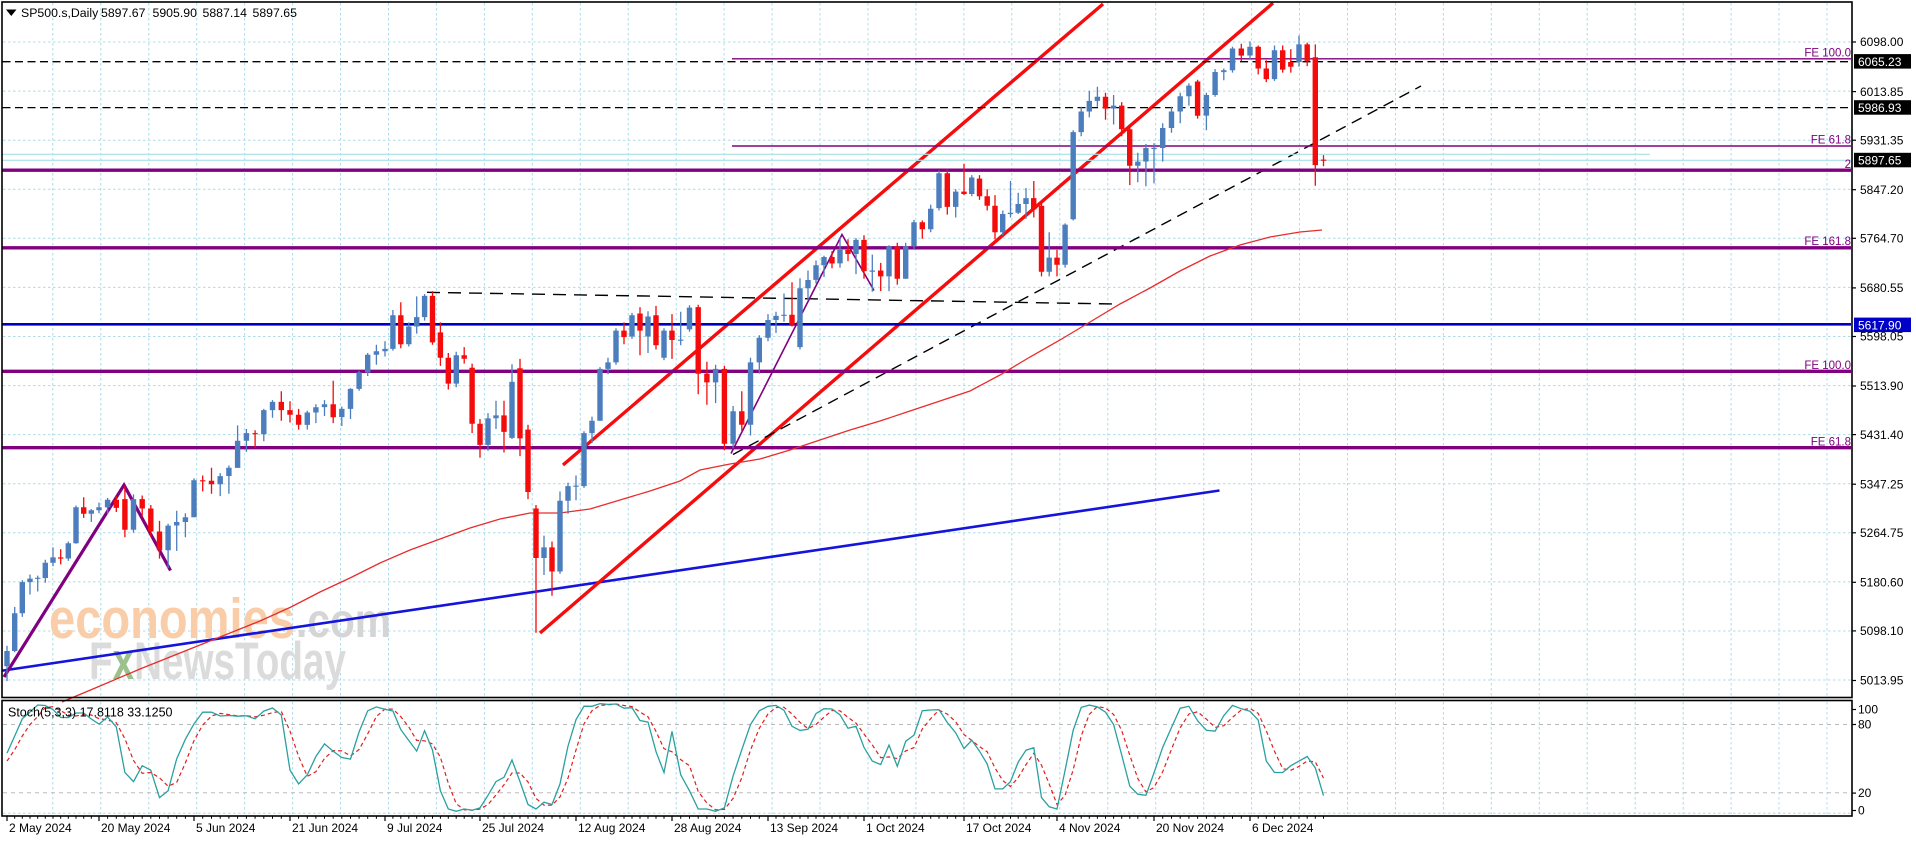 The height and width of the screenshot is (845, 1916). What do you see at coordinates (1882, 239) in the screenshot?
I see `svg-text: 5764.70` at bounding box center [1882, 239].